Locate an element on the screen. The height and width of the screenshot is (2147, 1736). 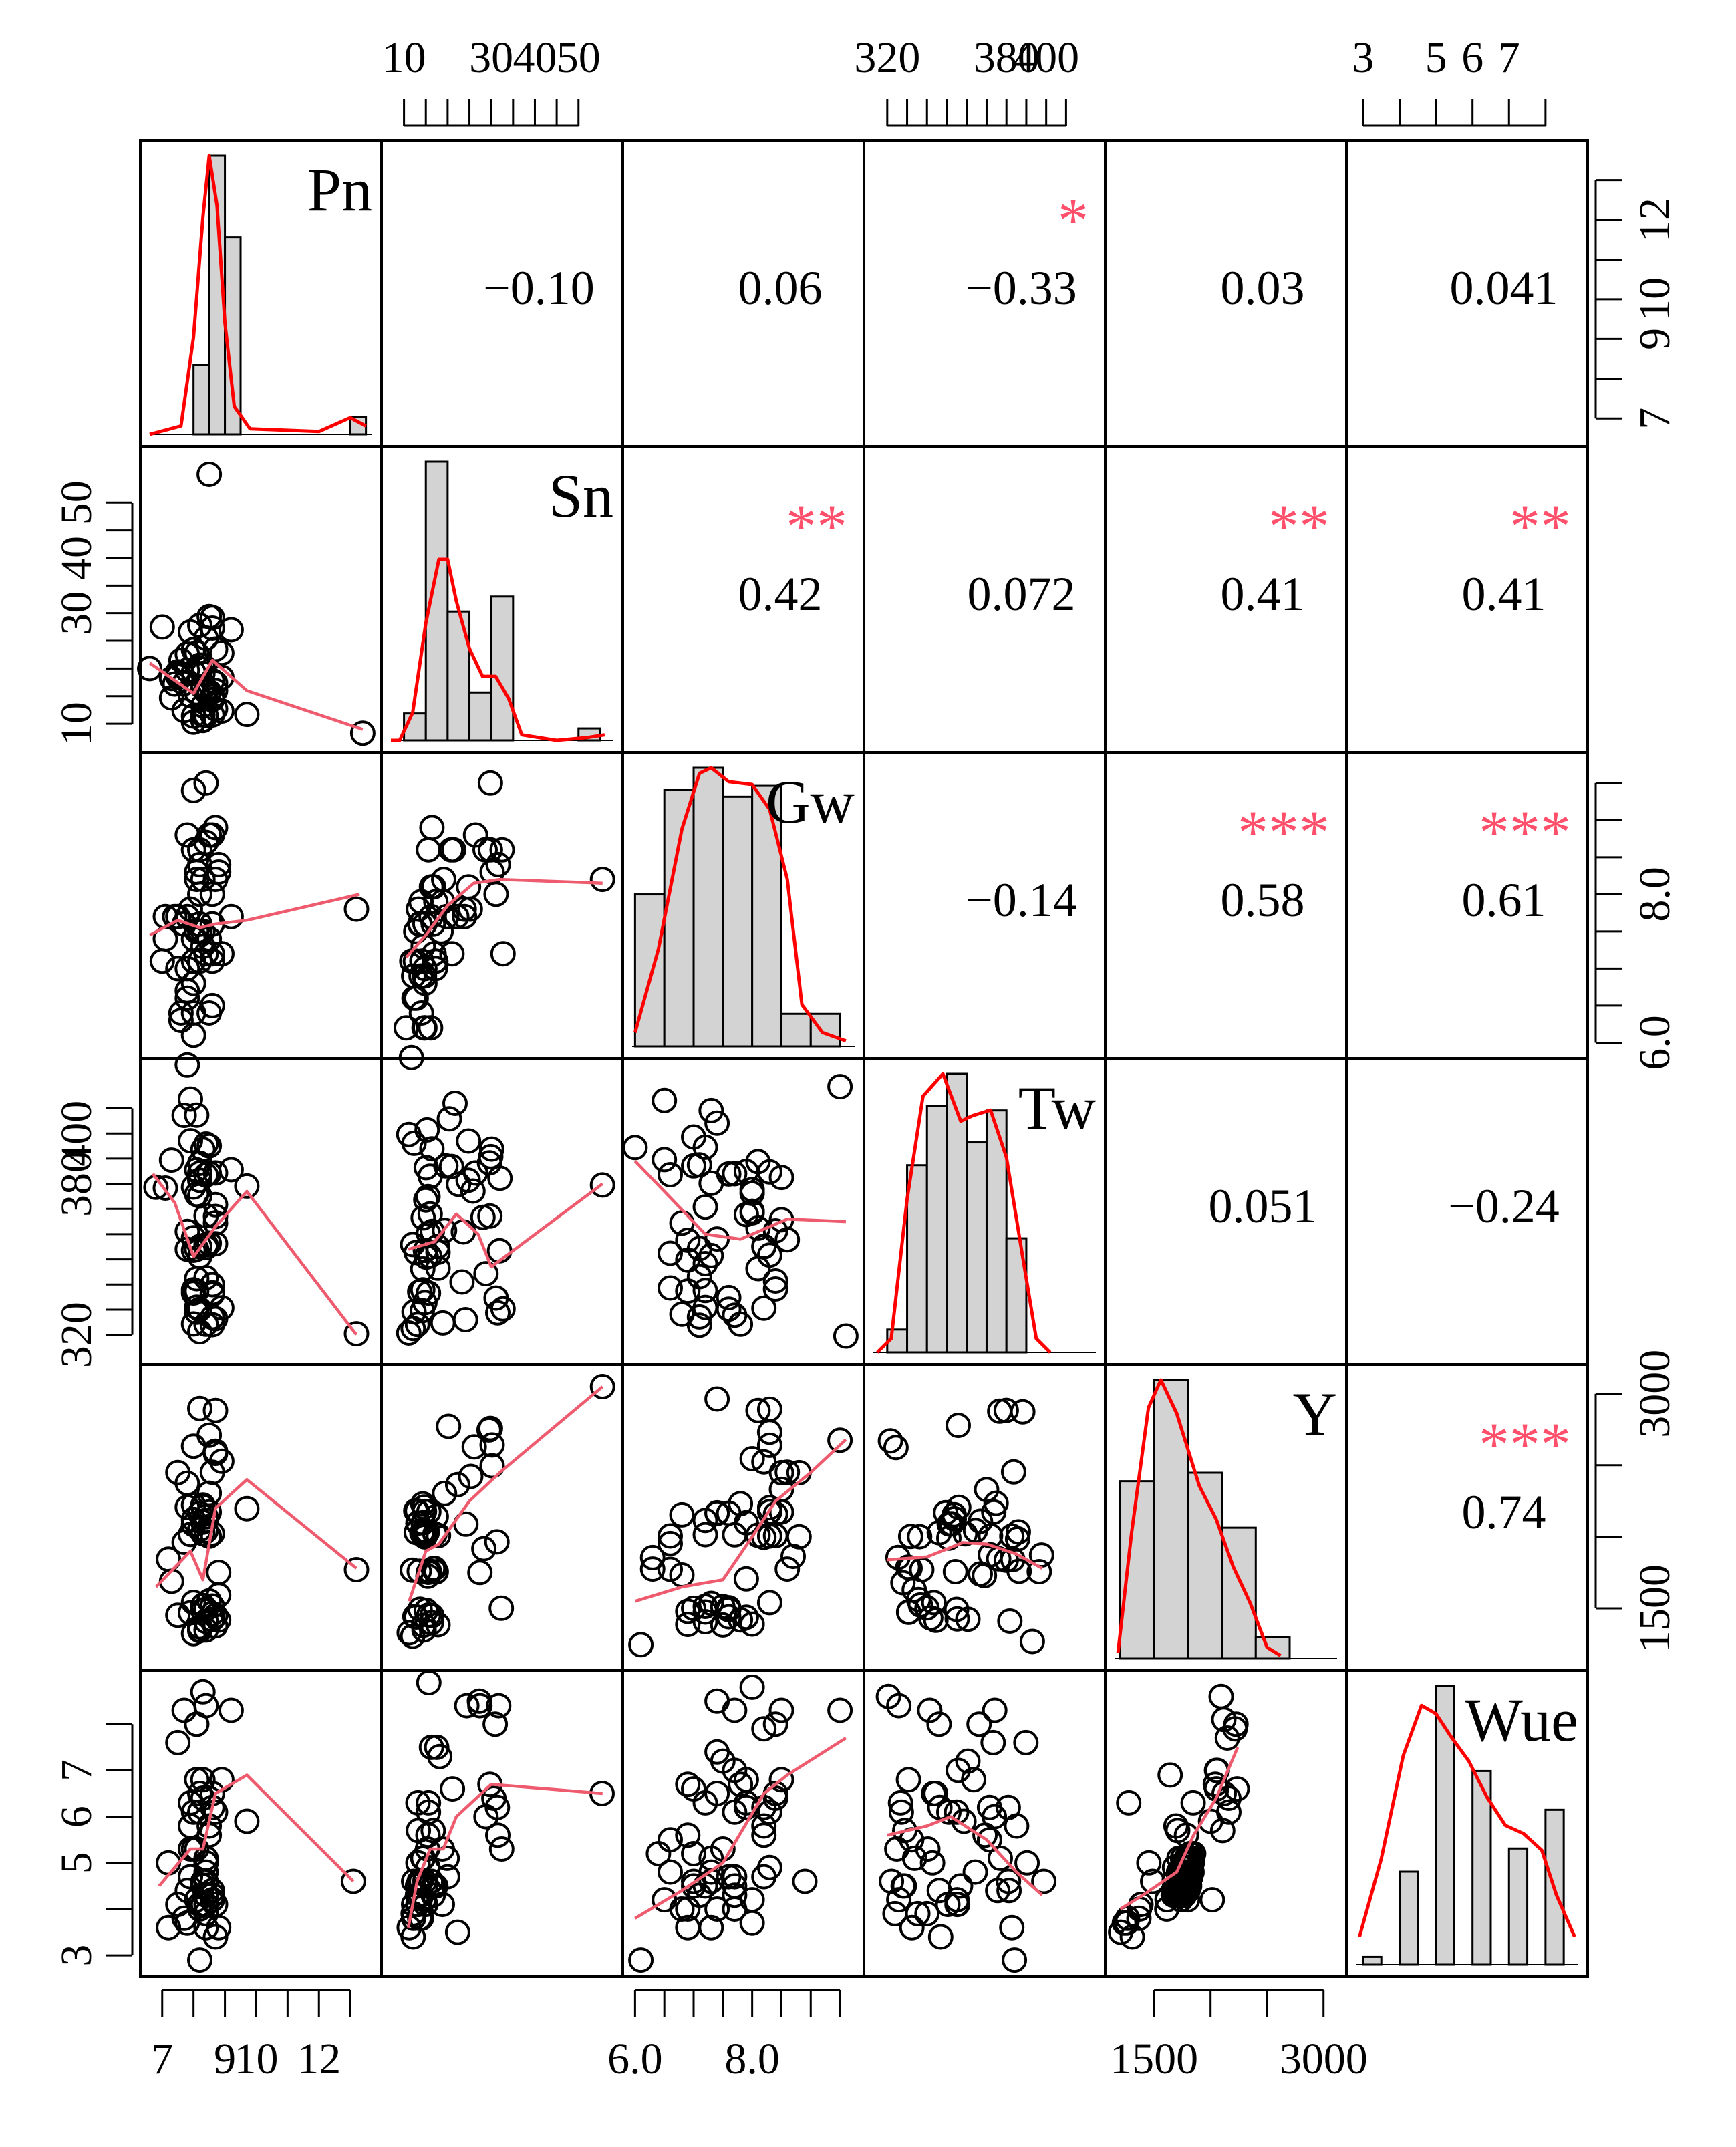
variable-label: Y is located at coordinates (1315, 1414).